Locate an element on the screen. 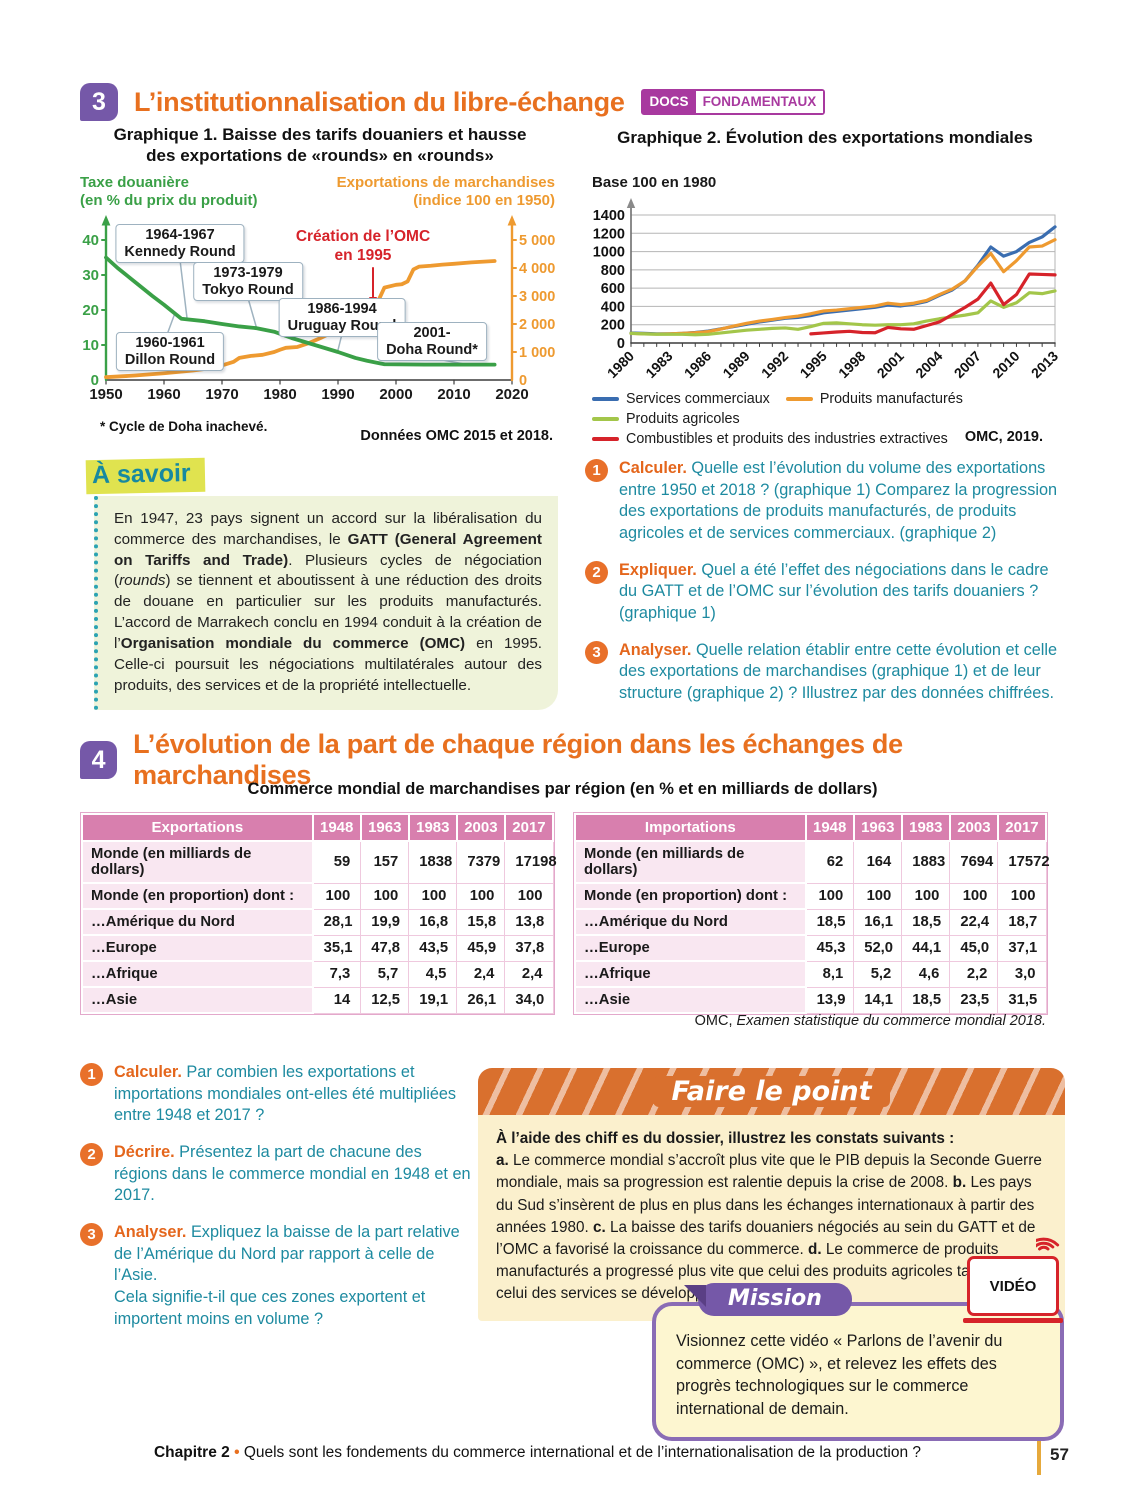 This screenshot has width=1125, height=1500. value-cell: 8,1 is located at coordinates (830, 974).